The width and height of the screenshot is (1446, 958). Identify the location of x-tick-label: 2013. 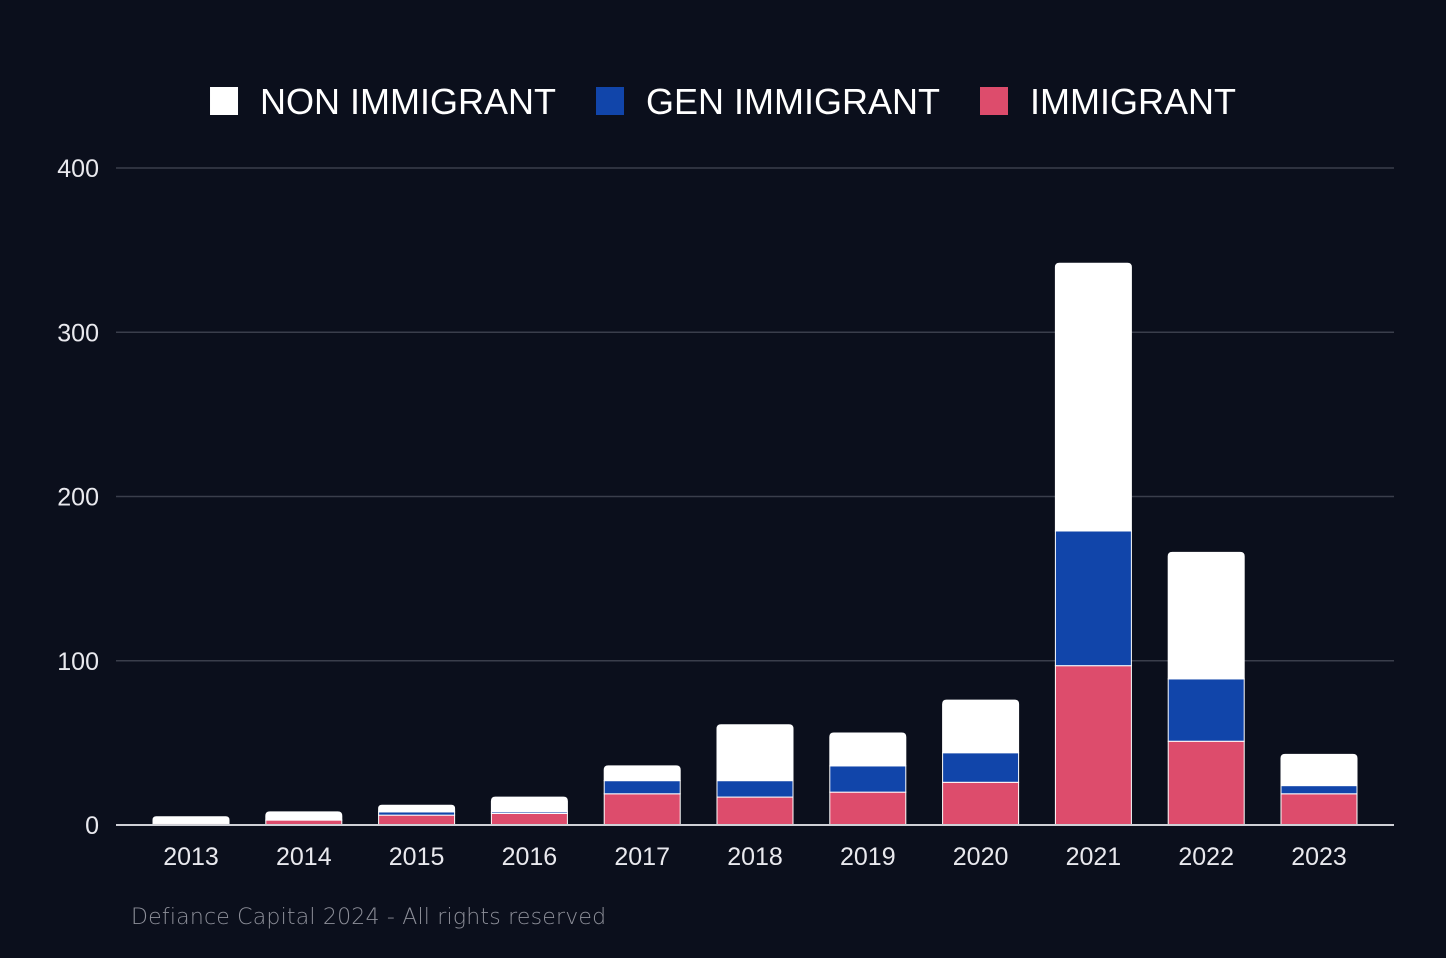
(191, 857).